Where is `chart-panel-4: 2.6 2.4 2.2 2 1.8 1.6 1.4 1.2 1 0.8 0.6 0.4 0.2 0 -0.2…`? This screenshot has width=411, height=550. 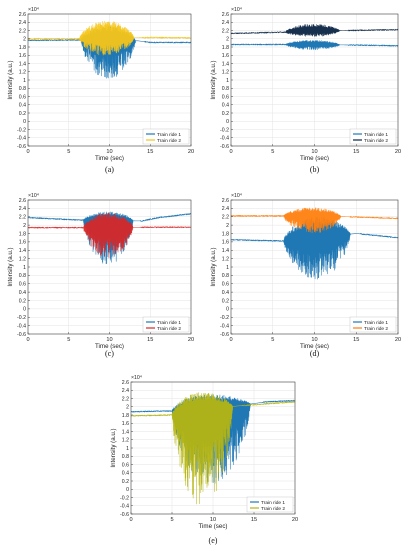
chart-panel-4: 2.6 2.4 2.2 2 1.8 1.6 1.4 1.2 1 0.8 0.6 0.4 0.2 0 -0.2… is located at coordinates (305, 275).